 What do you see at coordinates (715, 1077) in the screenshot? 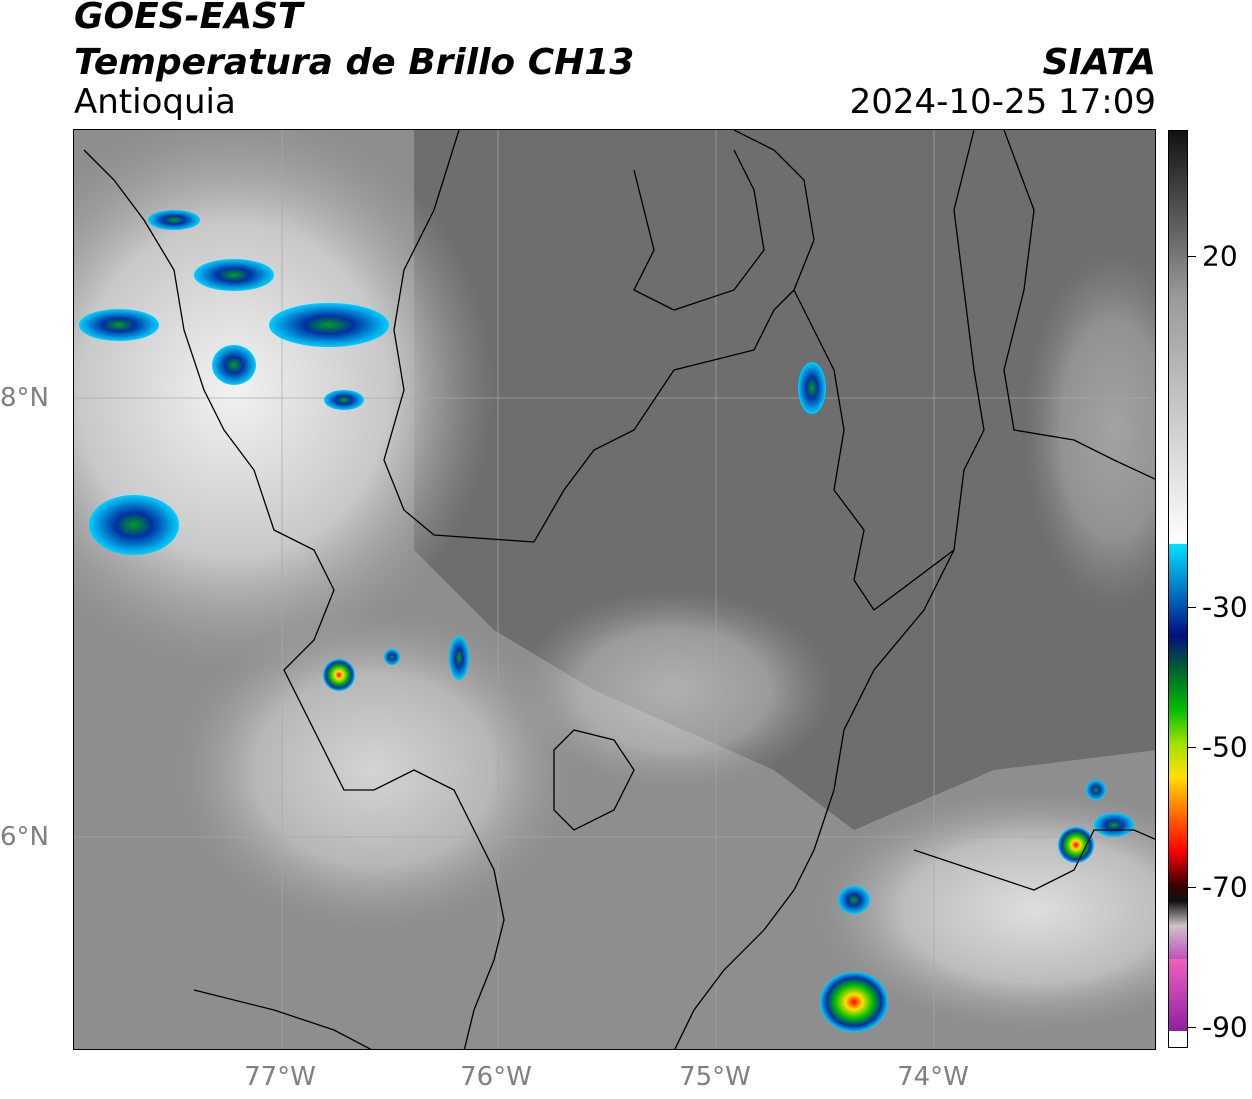
I see `lon-label-75w: 75°W` at bounding box center [715, 1077].